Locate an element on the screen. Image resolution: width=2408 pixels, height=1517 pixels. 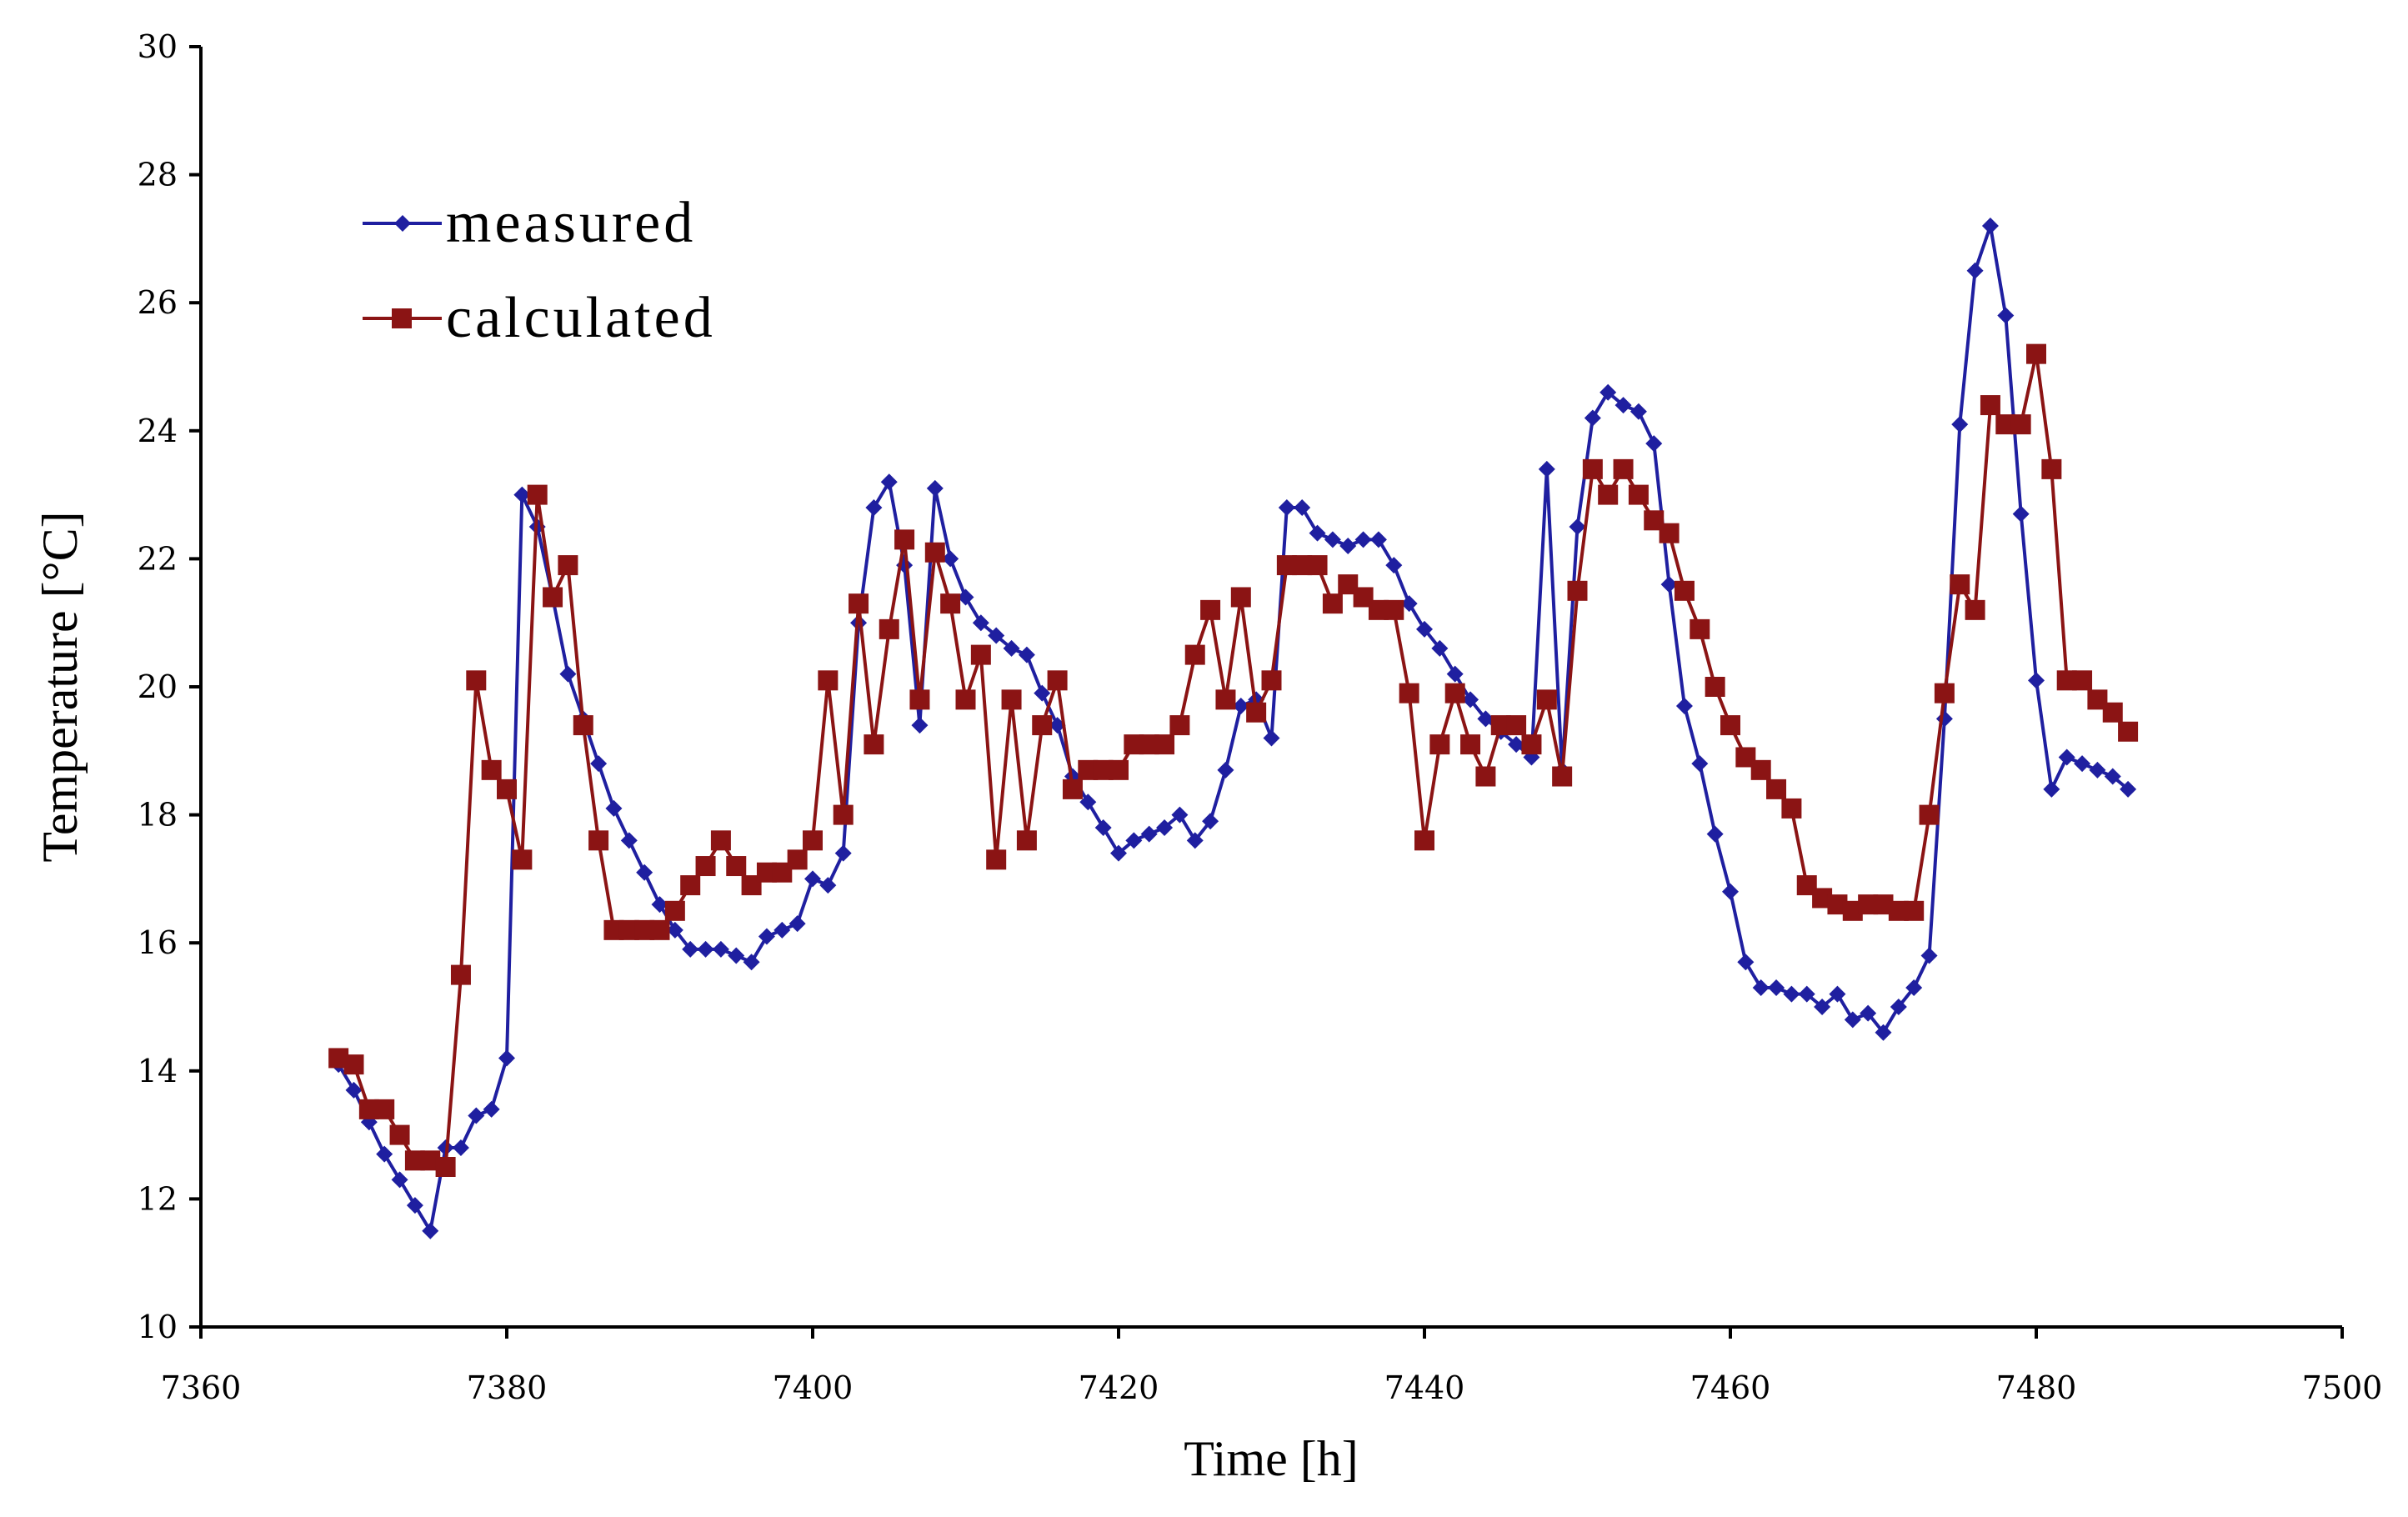
y-tick-label: 28 is located at coordinates (158, 175).